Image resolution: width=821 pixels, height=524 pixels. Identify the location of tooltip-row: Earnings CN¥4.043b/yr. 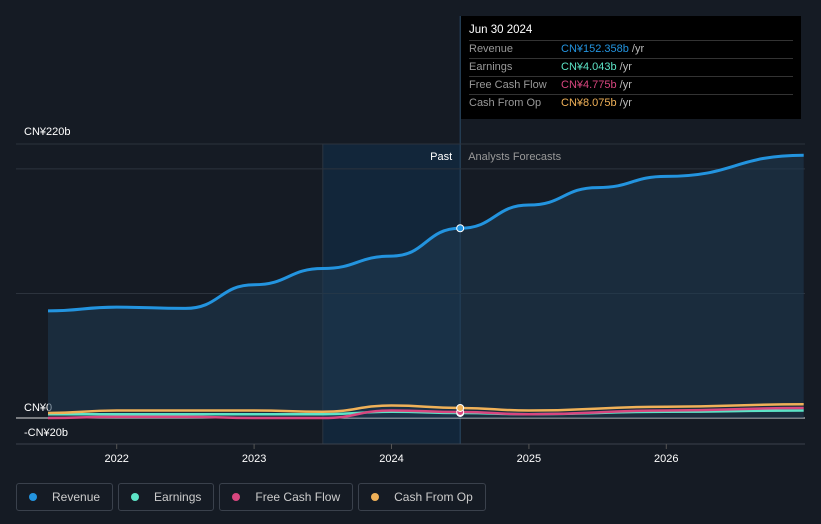
(631, 67).